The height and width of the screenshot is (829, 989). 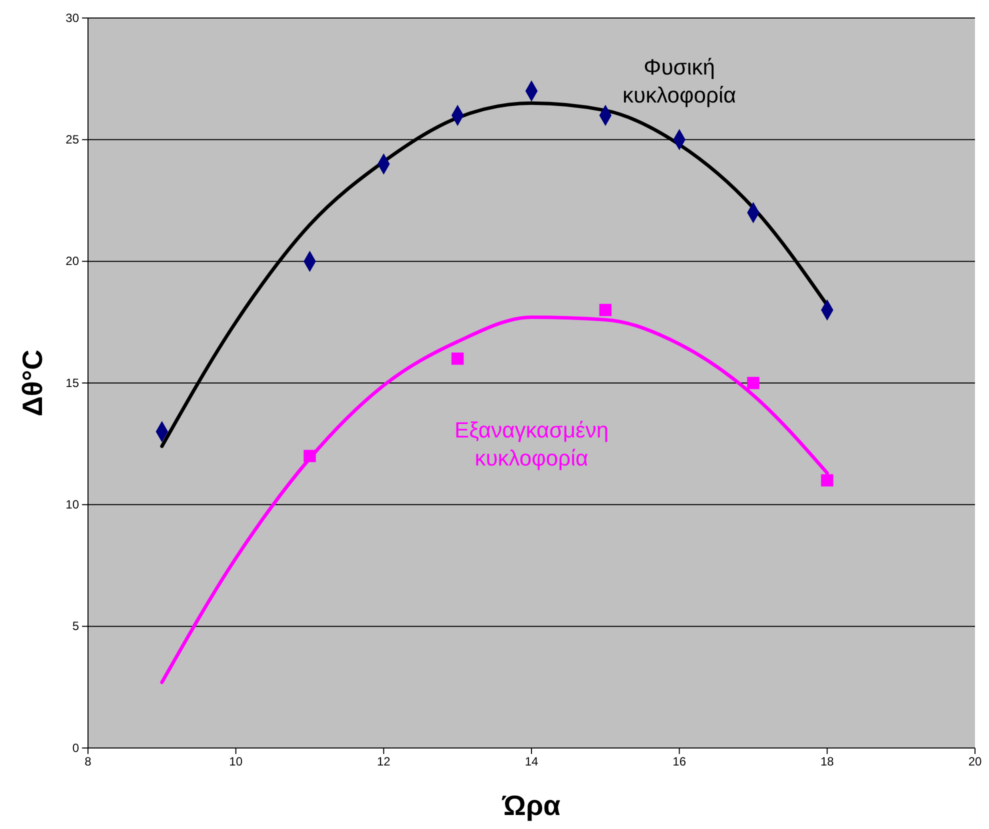 I want to click on y-tick-label: 10, so click(x=73, y=505).